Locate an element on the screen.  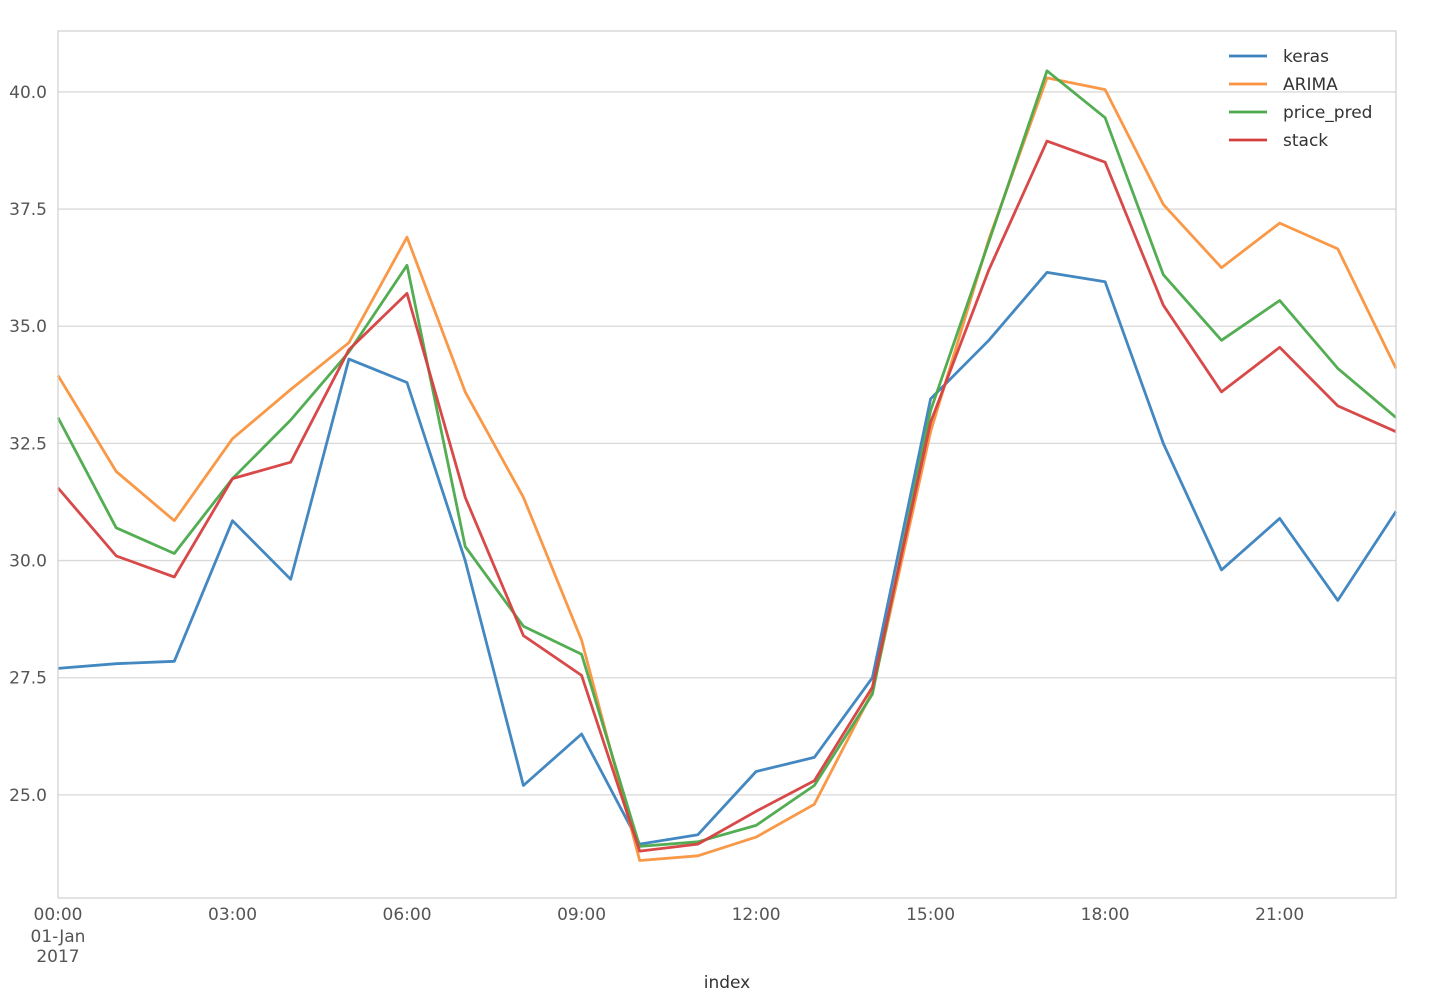
legend-label-stack: stack is located at coordinates (1305, 141).